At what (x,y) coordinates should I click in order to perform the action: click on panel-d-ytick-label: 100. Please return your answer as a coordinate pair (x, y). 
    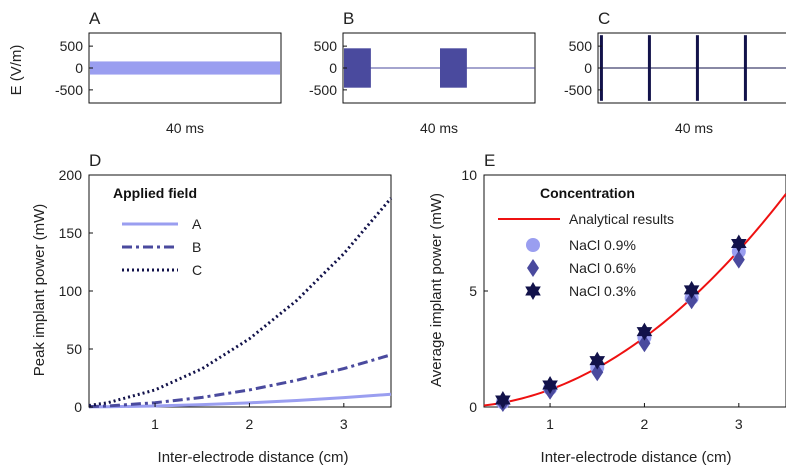
    Looking at the image, I should click on (71, 291).